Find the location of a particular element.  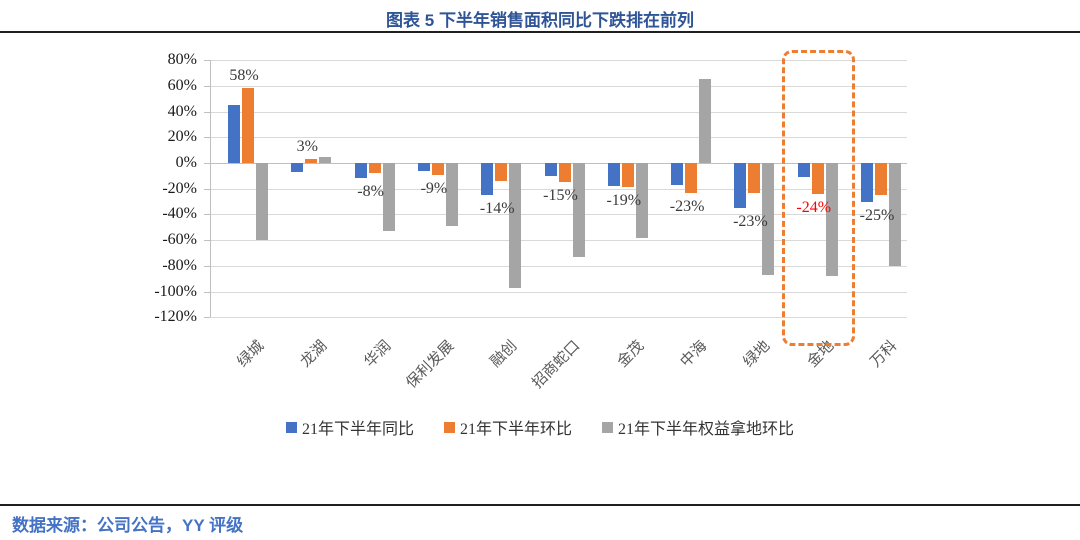

bar-21年下半年权益拿地环比-金茂 is located at coordinates (641, 200).